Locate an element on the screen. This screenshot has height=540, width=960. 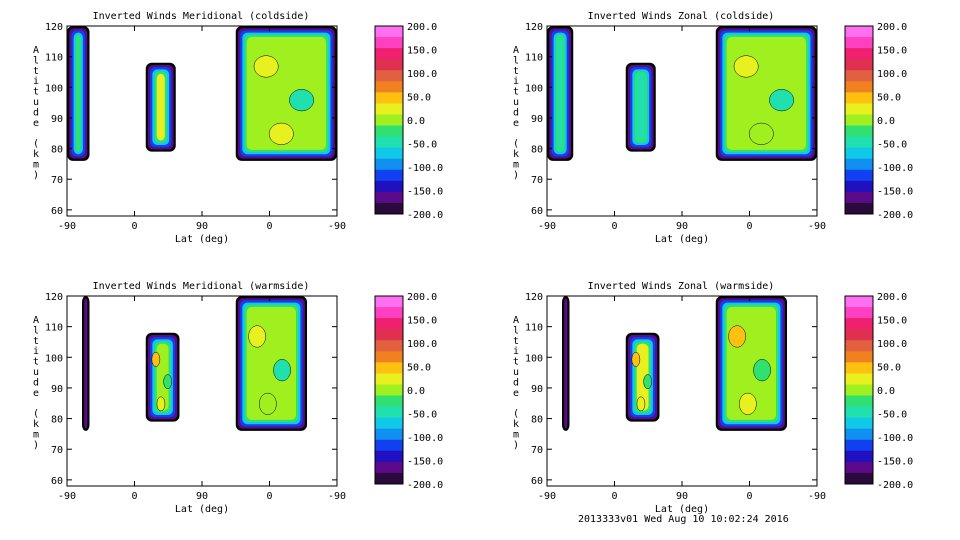
colorbar-label: -100.0 is located at coordinates (425, 438).